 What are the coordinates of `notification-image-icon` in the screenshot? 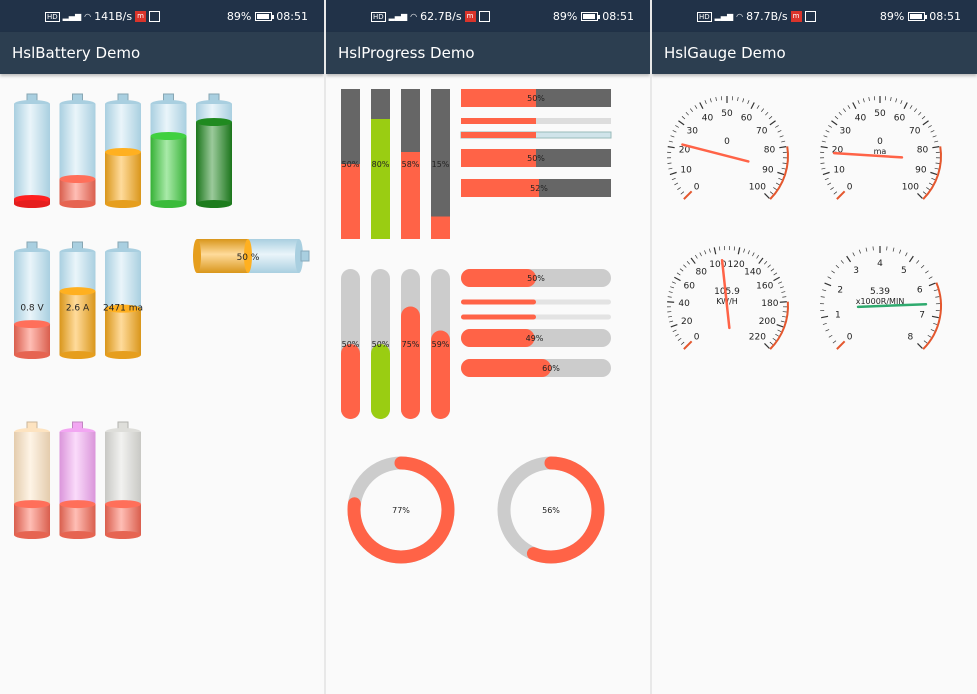 It's located at (155, 16).